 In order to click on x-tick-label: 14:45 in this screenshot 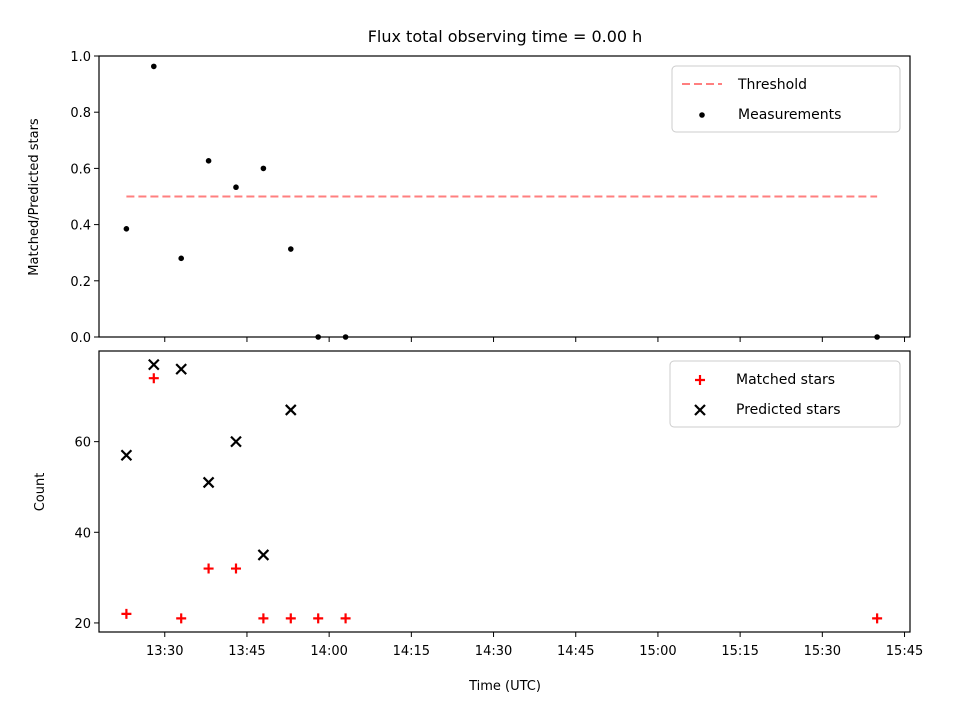, I will do `click(575, 651)`.